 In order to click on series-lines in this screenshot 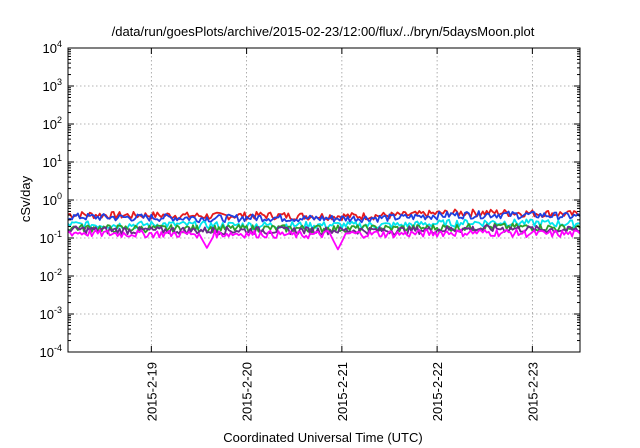, I will do `click(324, 229)`.